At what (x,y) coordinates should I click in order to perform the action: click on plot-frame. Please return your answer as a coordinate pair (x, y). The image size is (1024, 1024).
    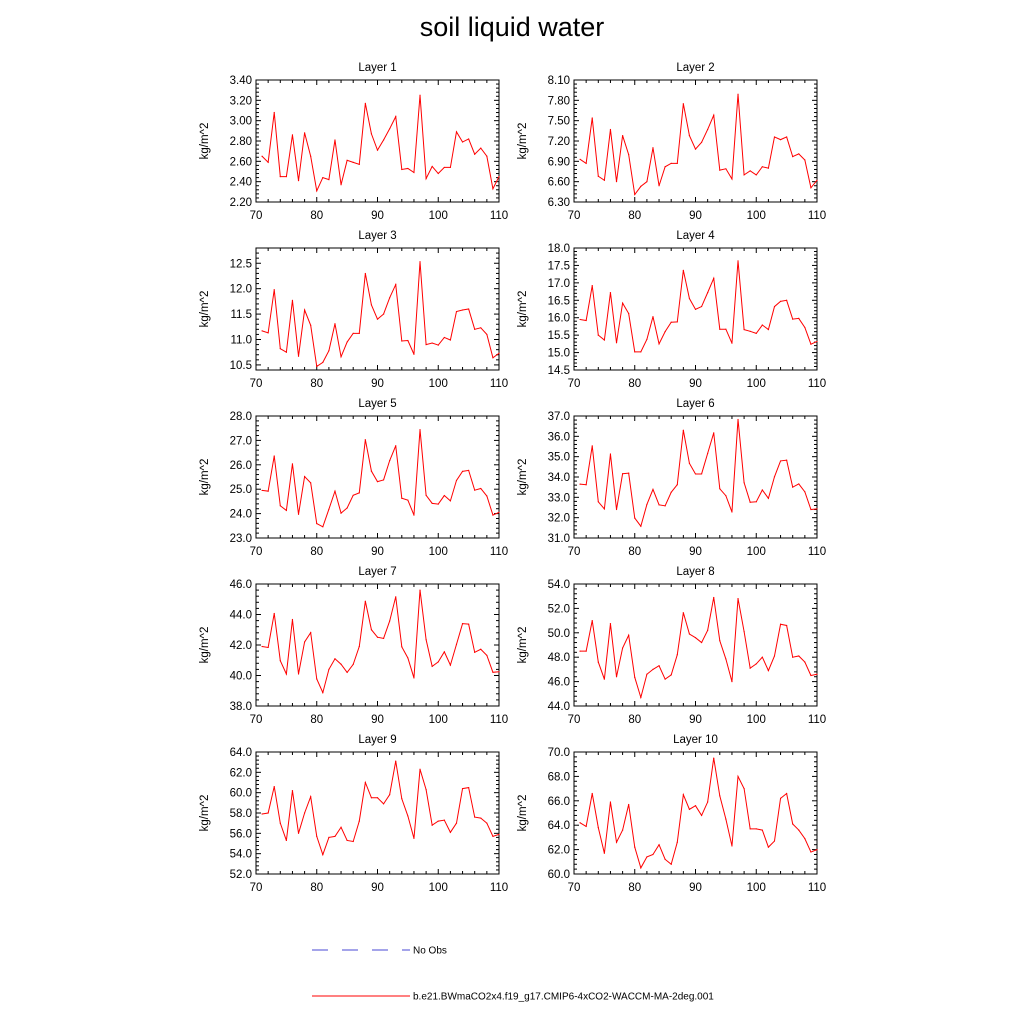
    Looking at the image, I should click on (377, 645).